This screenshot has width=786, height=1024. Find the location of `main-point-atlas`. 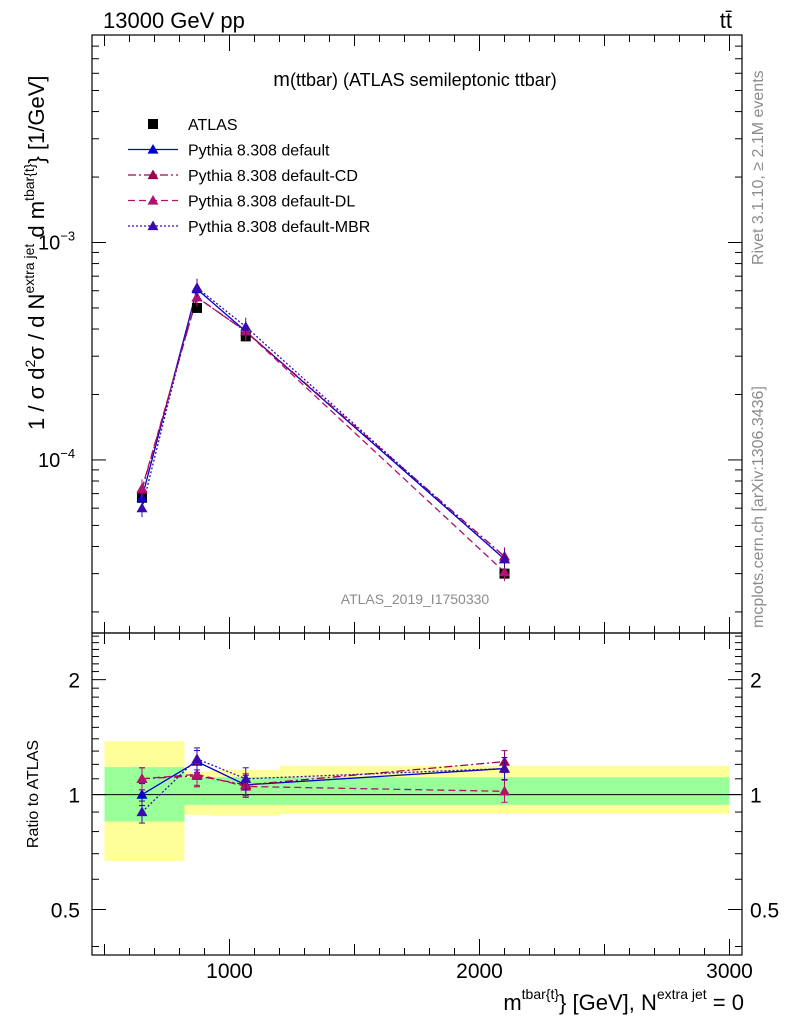

main-point-atlas is located at coordinates (197, 307).